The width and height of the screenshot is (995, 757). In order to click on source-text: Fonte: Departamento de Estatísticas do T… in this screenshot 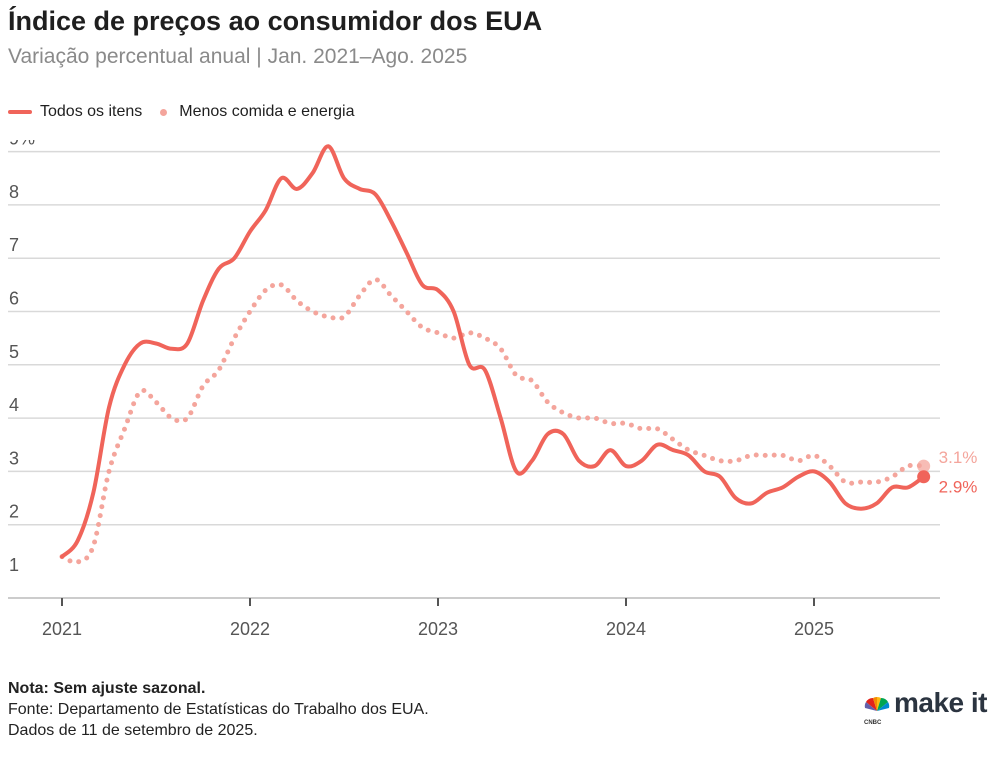, I will do `click(218, 709)`.